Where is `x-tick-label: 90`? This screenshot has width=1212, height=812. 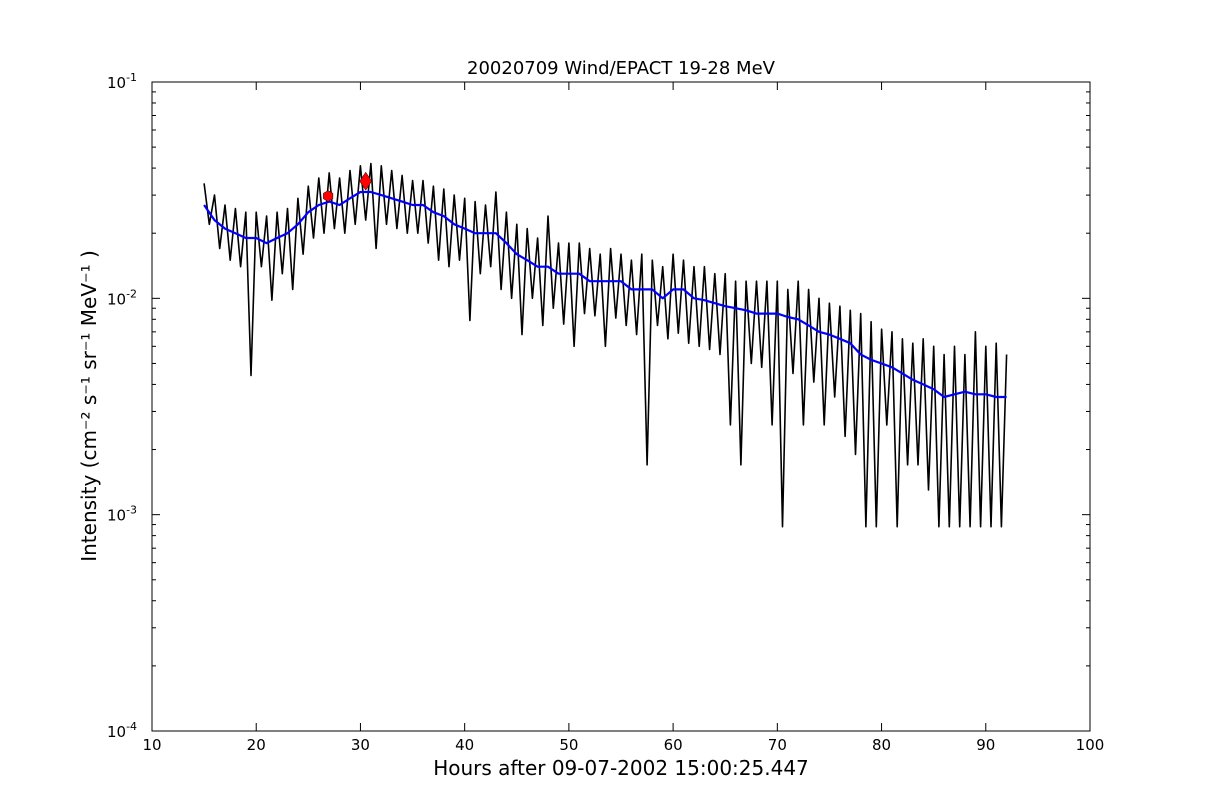
x-tick-label: 90 is located at coordinates (985, 745).